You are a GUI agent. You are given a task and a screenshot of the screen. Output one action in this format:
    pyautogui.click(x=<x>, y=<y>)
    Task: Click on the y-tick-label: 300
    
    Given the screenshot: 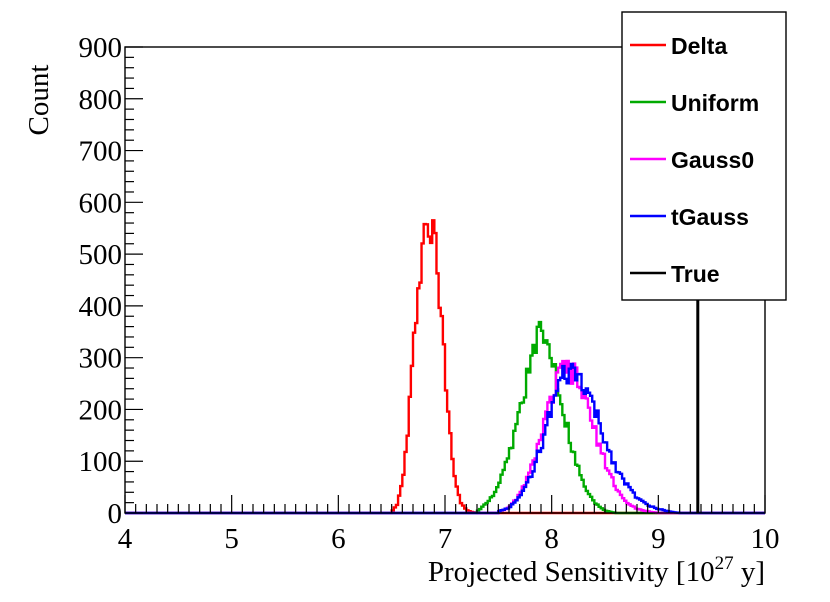 What is the action you would take?
    pyautogui.click(x=101, y=359)
    